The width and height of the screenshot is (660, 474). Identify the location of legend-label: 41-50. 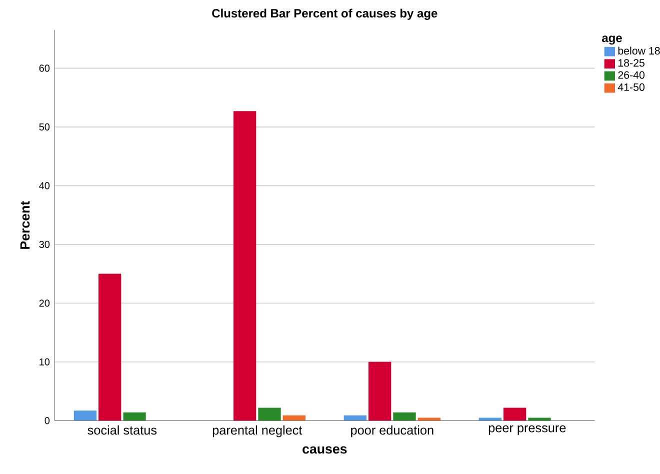
(631, 87).